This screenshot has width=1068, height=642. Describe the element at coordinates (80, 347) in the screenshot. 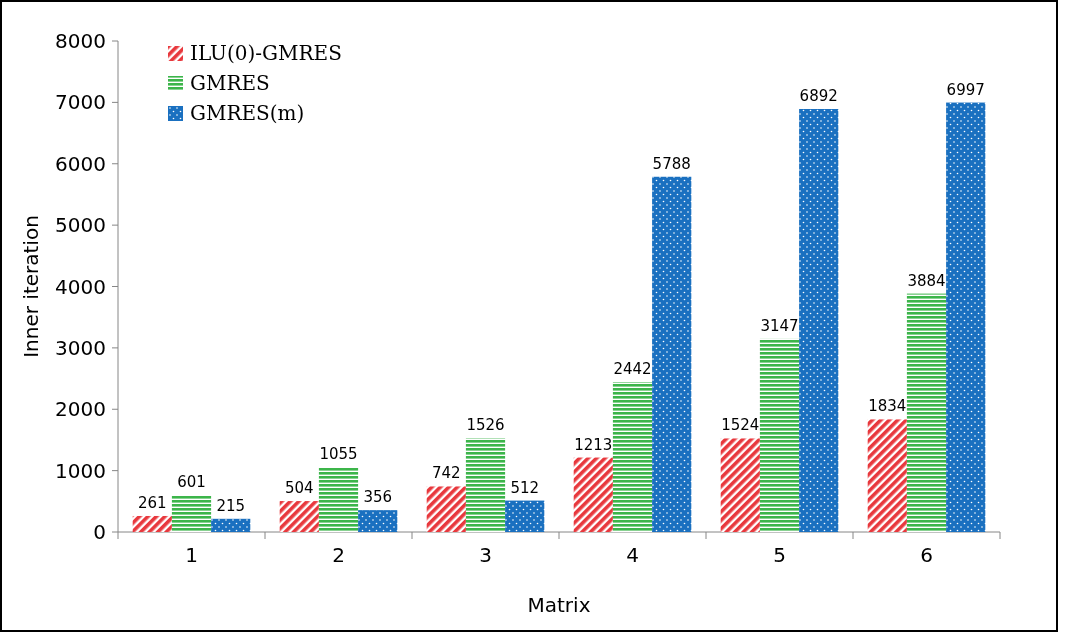

I see `y-tick-label: 3000` at that location.